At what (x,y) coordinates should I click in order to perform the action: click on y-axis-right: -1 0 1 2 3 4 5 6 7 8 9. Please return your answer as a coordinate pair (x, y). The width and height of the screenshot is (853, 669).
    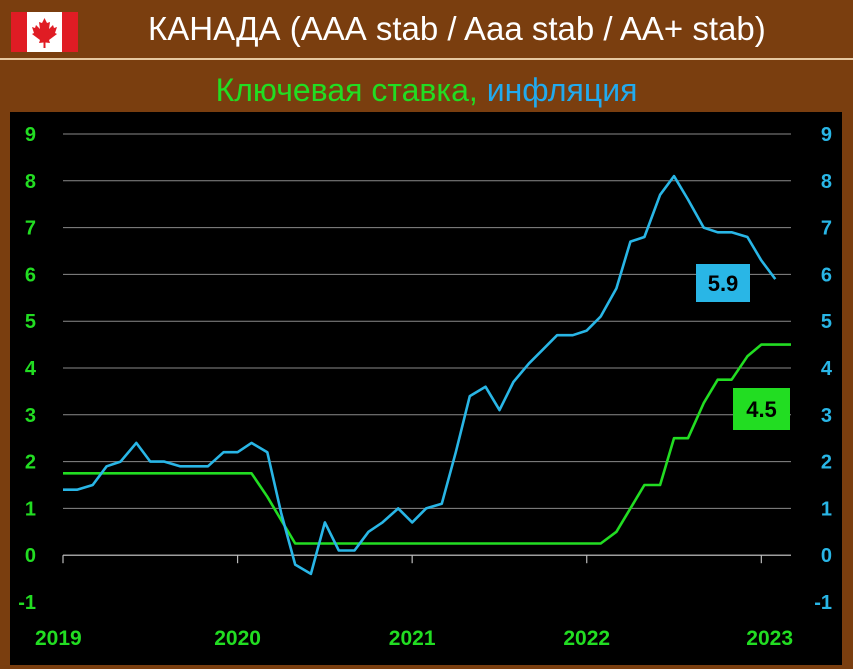
    Looking at the image, I should click on (823, 369).